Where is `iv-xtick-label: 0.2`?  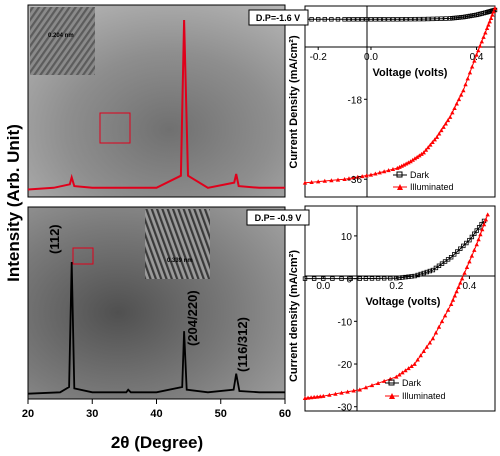 iv-xtick-label: 0.2 is located at coordinates (396, 286).